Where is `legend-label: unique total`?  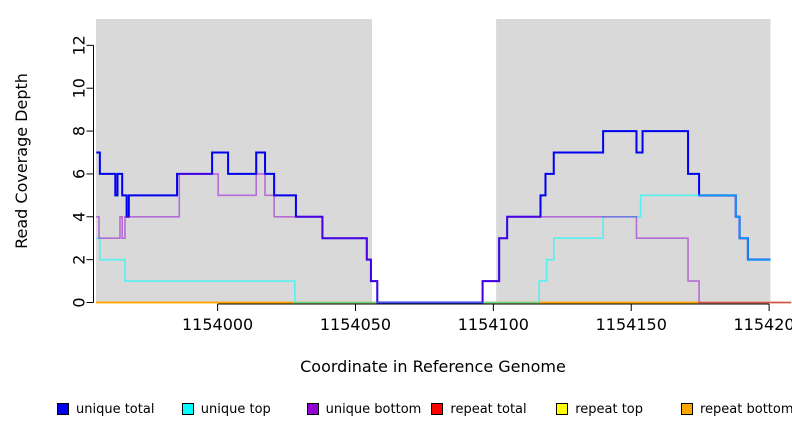 legend-label: unique total is located at coordinates (115, 409).